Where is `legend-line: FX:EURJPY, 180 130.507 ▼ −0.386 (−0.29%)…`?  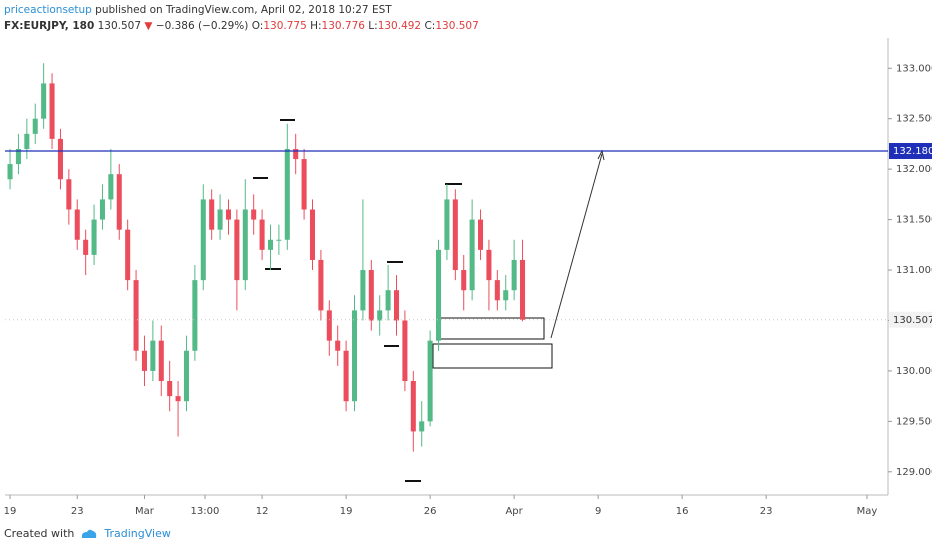 legend-line: FX:EURJPY, 180 130.507 ▼ −0.386 (−0.29%)… is located at coordinates (241, 26).